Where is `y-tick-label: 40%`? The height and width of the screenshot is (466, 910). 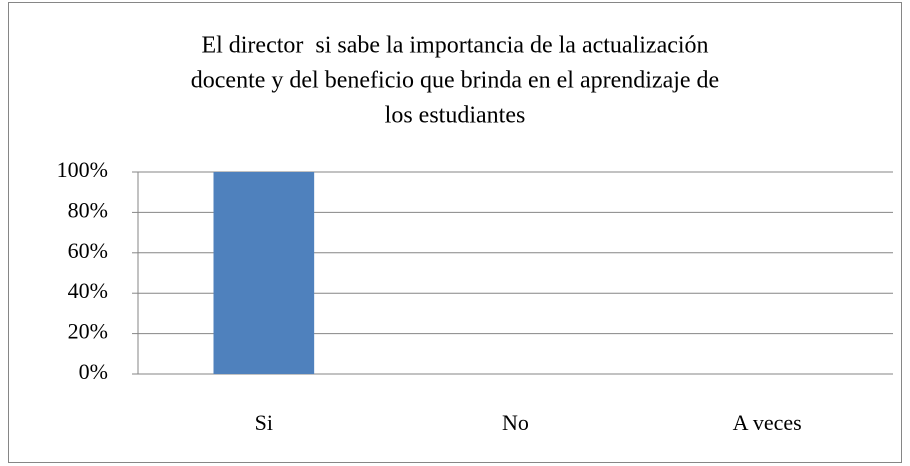
y-tick-label: 40% is located at coordinates (88, 290).